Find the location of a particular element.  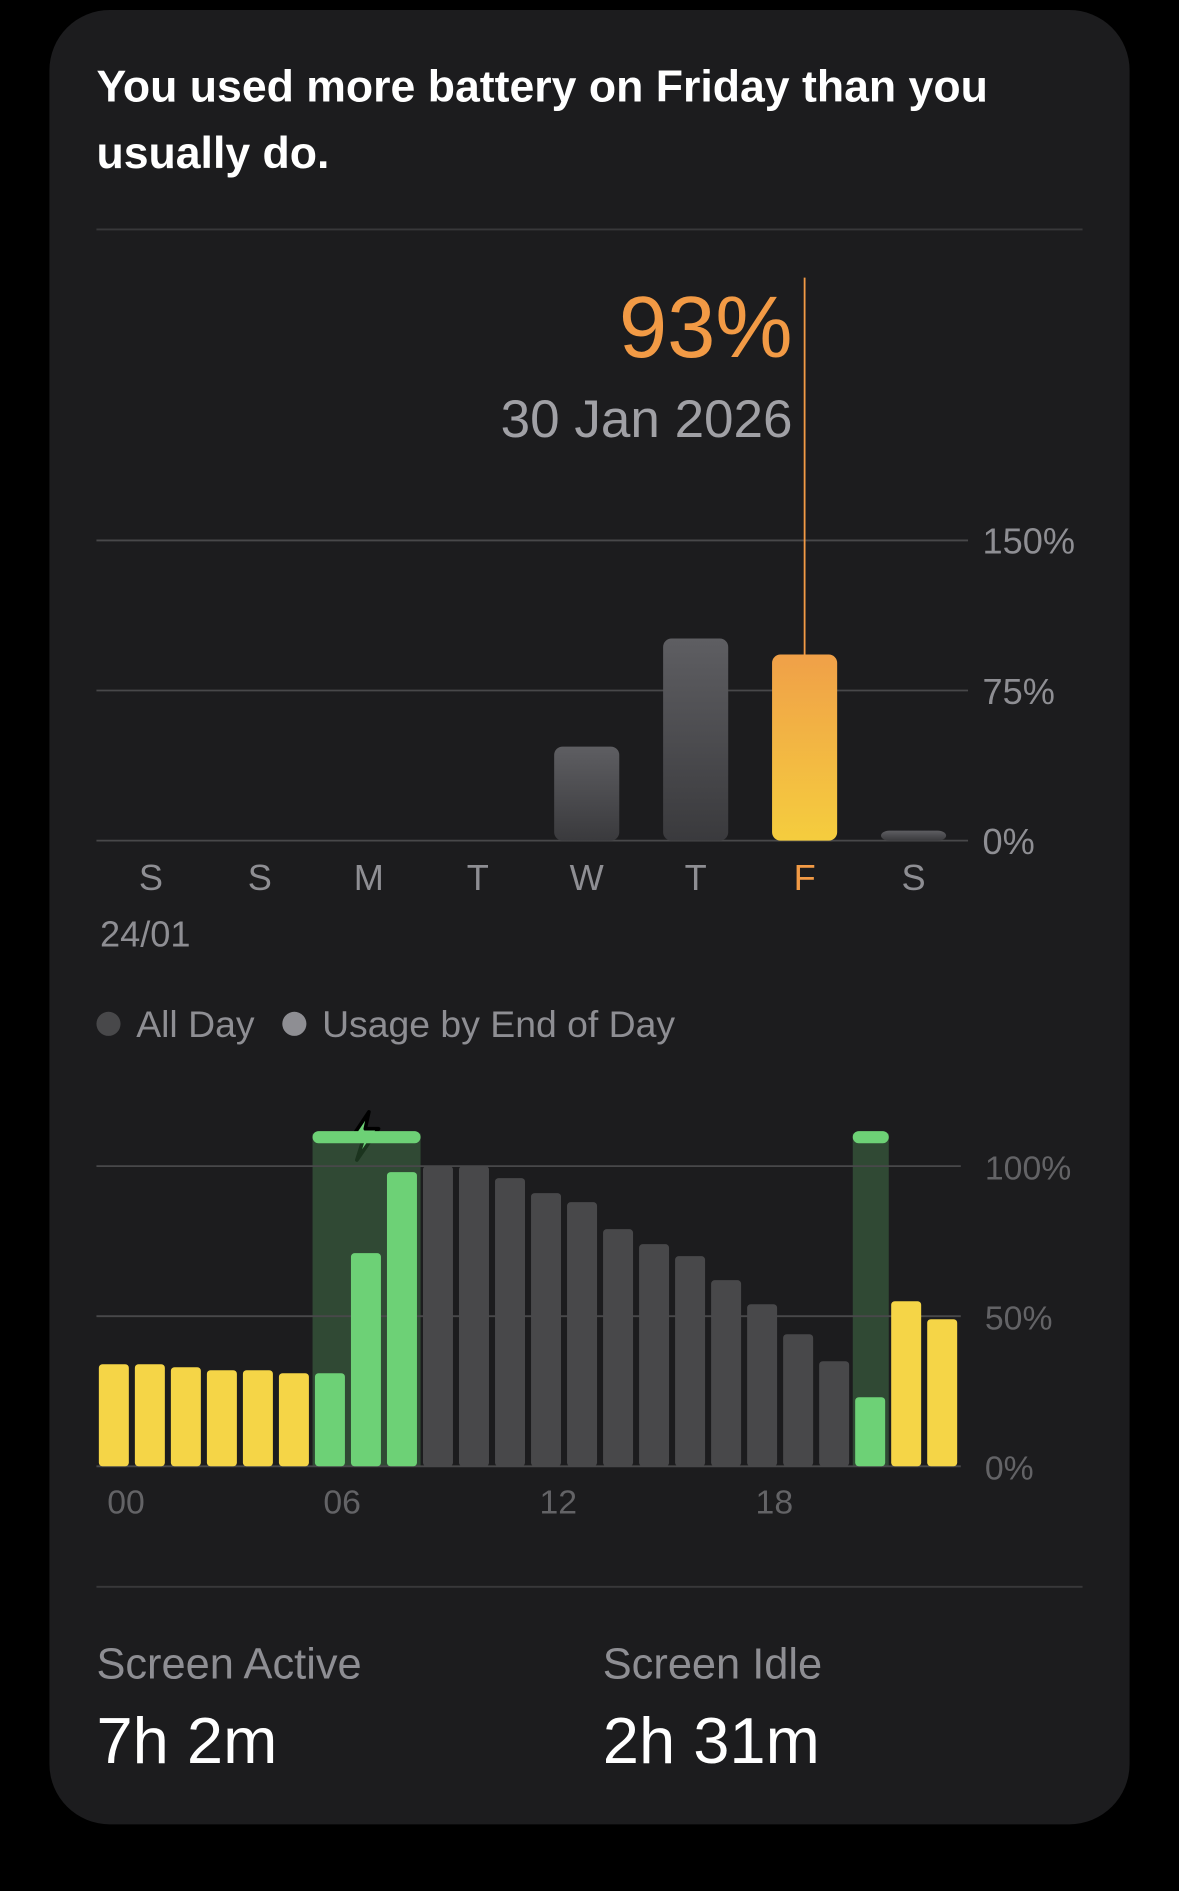

selected-value: 93% is located at coordinates (706, 327).